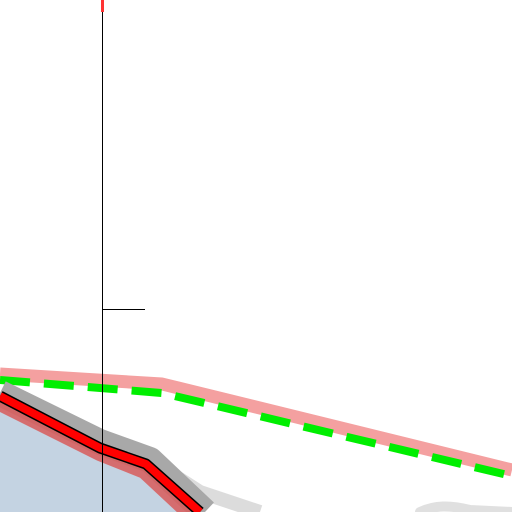 This screenshot has height=512, width=512. What do you see at coordinates (101, 452) in the screenshot?
I see `main-road-red-core` at bounding box center [101, 452].